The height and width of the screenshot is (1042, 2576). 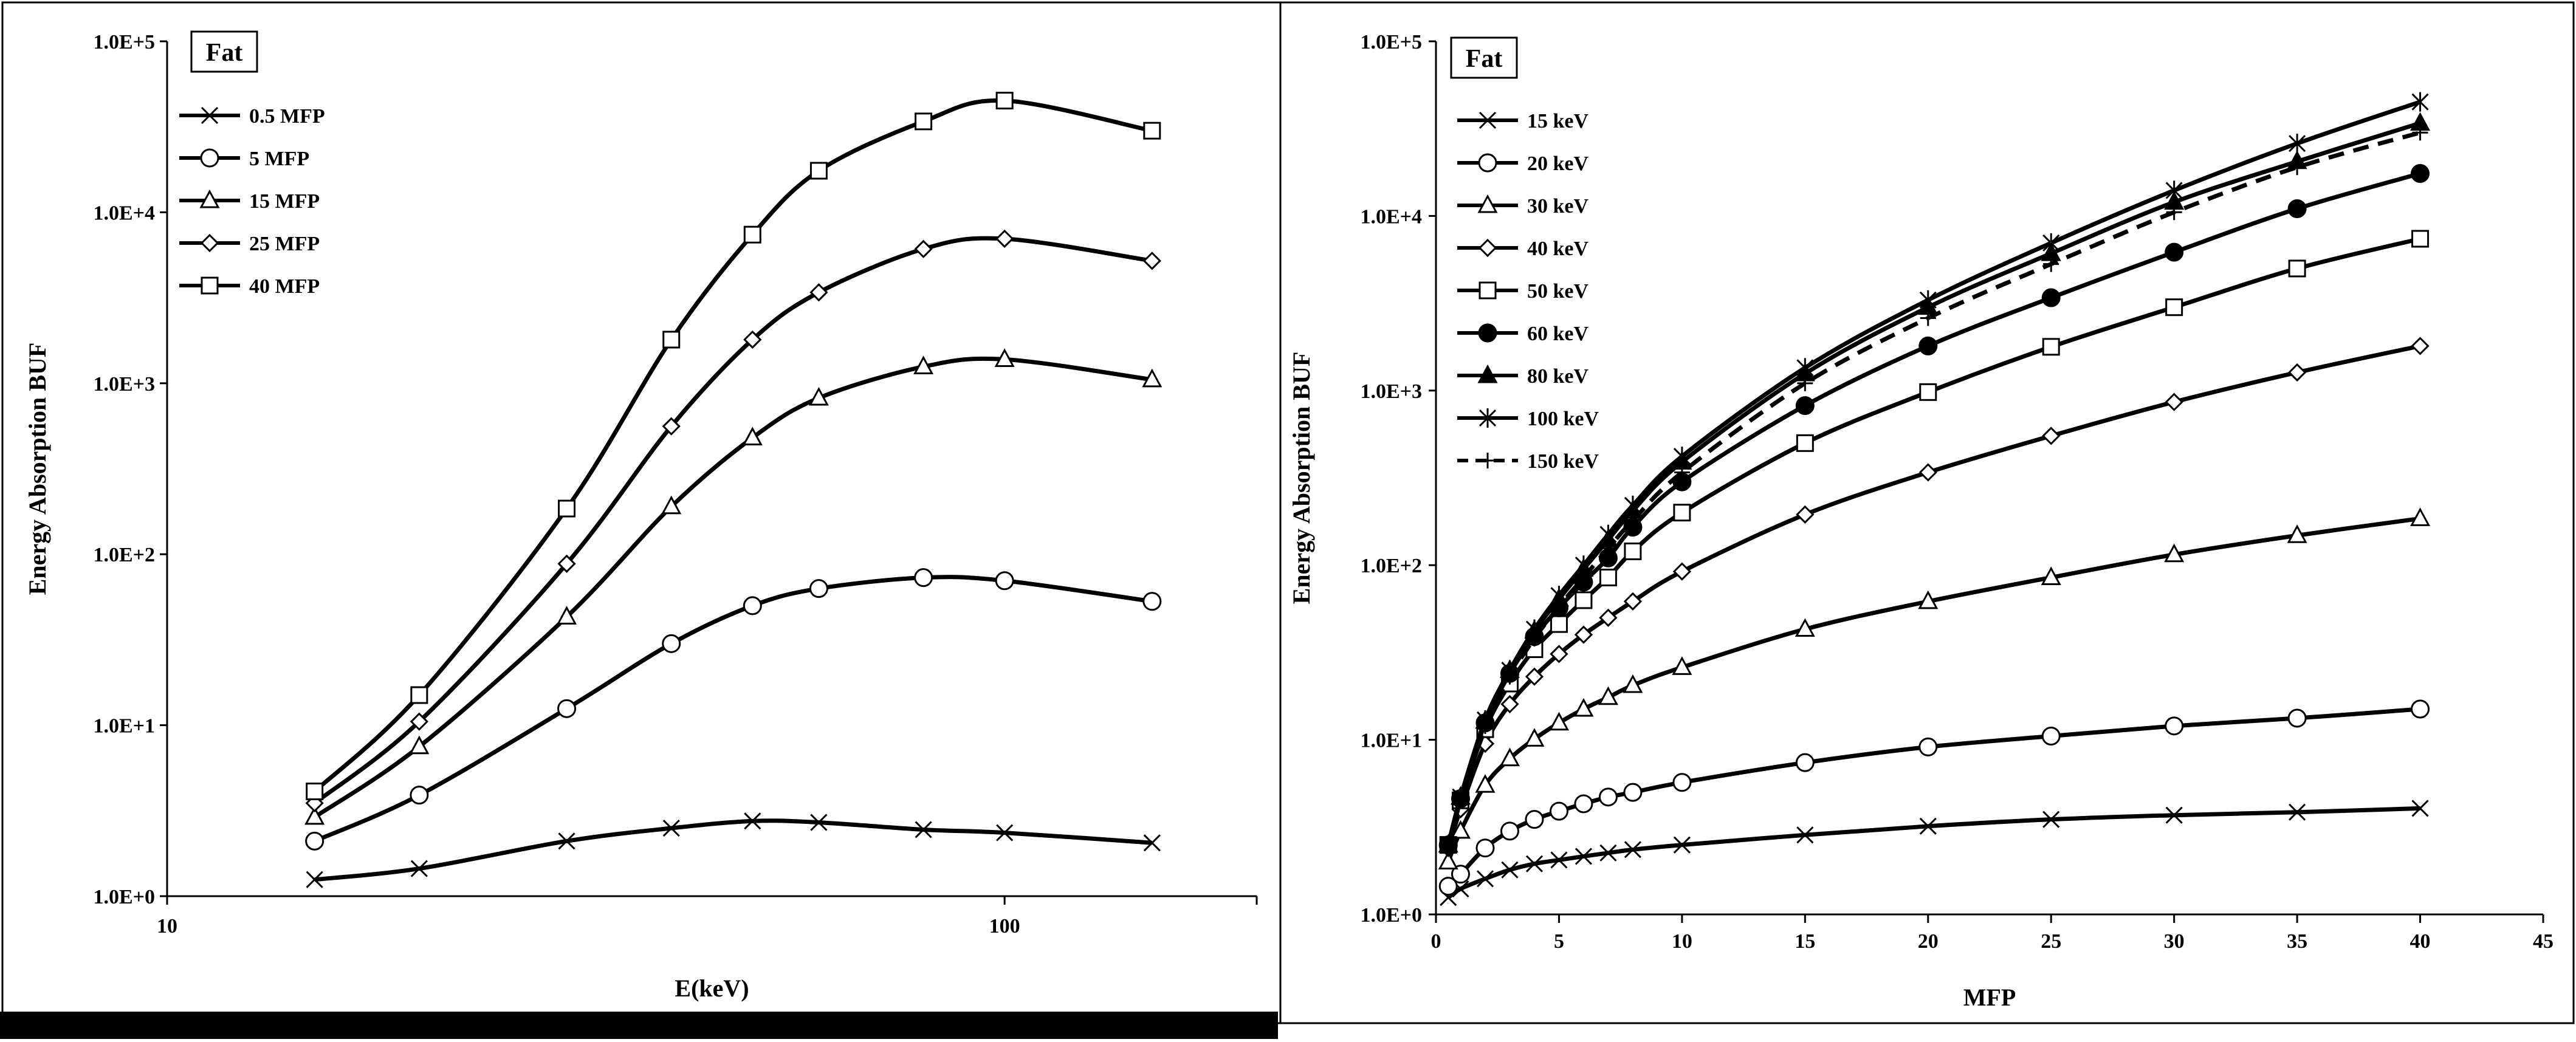 What do you see at coordinates (1558, 334) in the screenshot?
I see `legend-label: 60 keV` at bounding box center [1558, 334].